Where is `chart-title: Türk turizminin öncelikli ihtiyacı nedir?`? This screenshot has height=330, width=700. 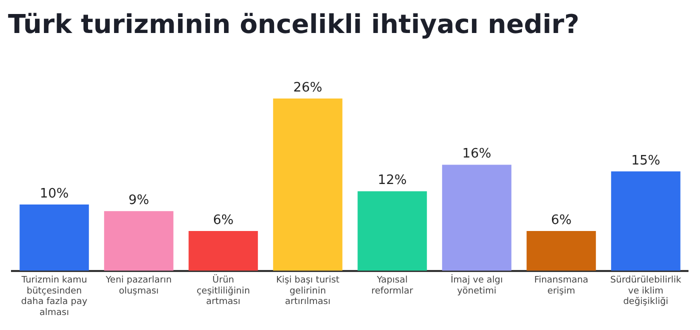 chart-title: Türk turizminin öncelikli ihtiyacı nedir? is located at coordinates (294, 25).